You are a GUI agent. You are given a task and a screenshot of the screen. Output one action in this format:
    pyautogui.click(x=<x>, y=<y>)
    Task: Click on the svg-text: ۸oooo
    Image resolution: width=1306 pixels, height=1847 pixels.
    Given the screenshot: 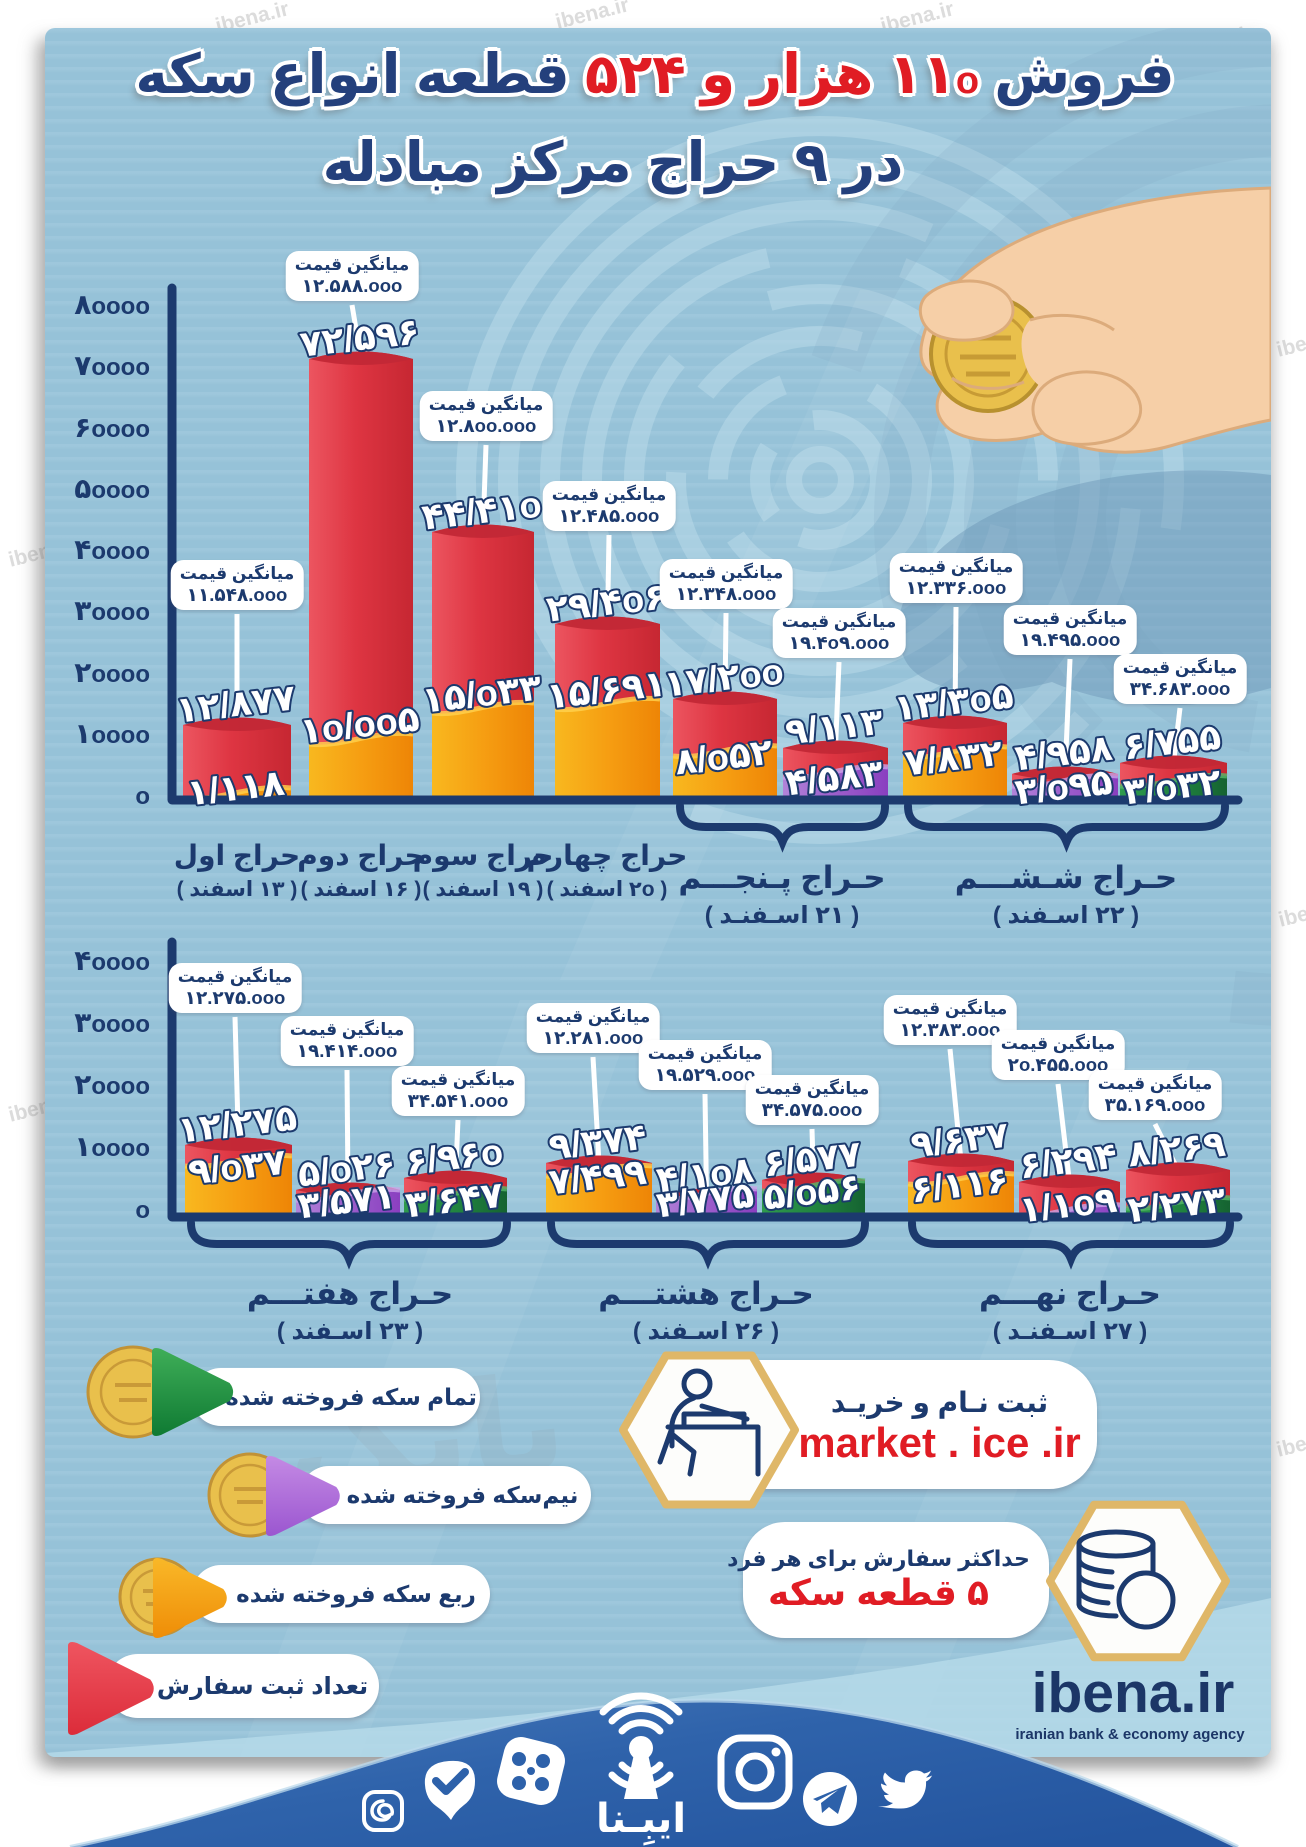 What is the action you would take?
    pyautogui.click(x=112, y=304)
    